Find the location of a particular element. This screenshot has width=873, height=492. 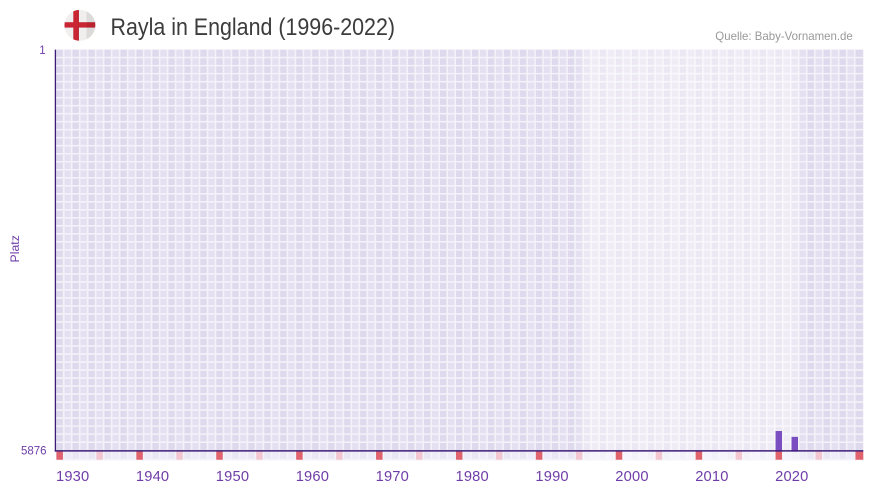

svg-text: 1930 is located at coordinates (72, 477).